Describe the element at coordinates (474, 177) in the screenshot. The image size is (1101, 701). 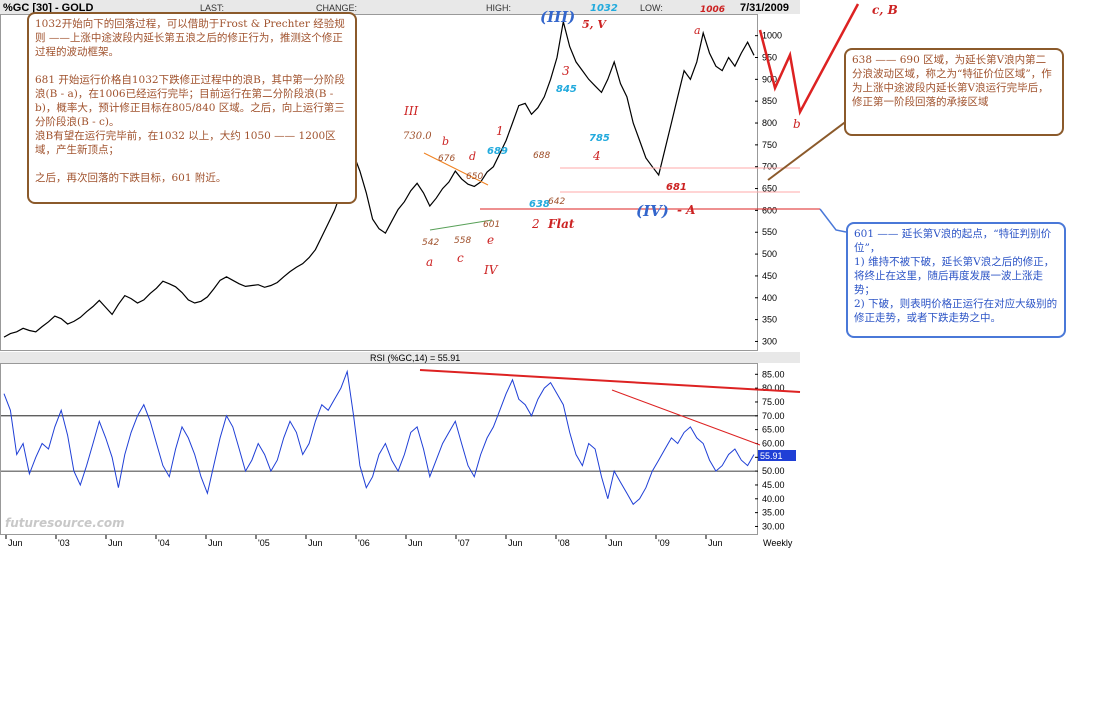
I see `price-label-650: 650` at that location.